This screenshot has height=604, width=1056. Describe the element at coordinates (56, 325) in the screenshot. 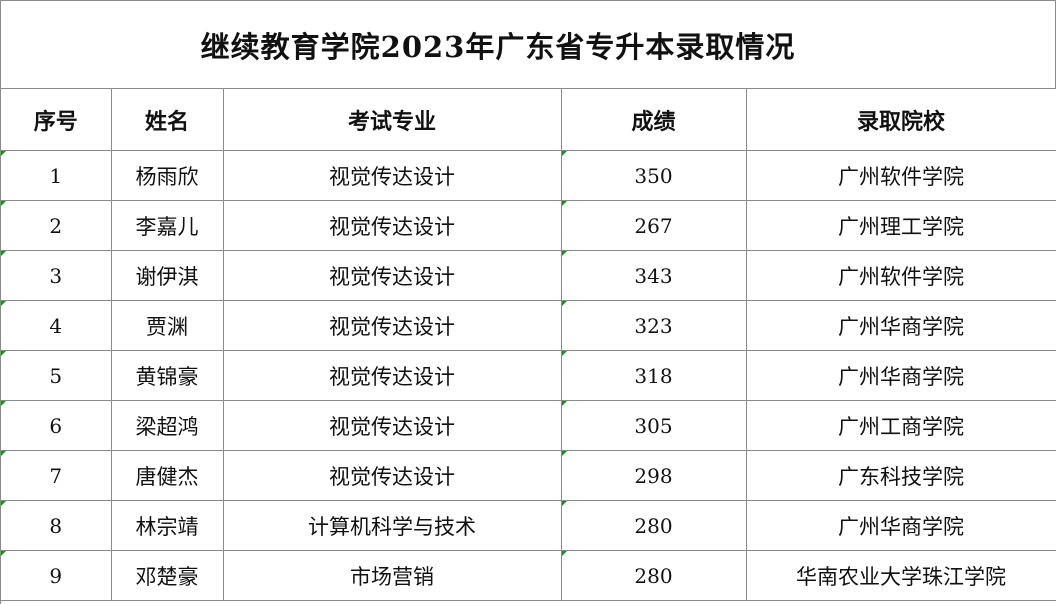

I see `cell-seq: 4` at that location.